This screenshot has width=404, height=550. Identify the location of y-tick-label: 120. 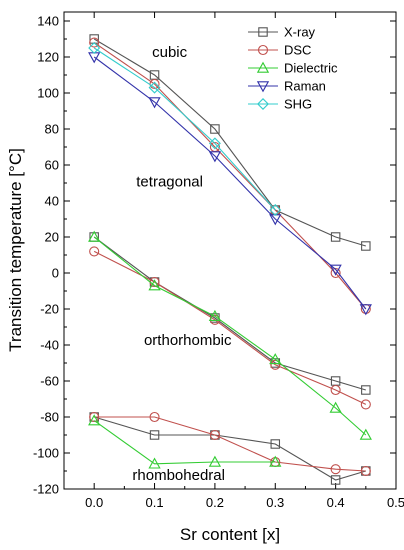
(48, 57).